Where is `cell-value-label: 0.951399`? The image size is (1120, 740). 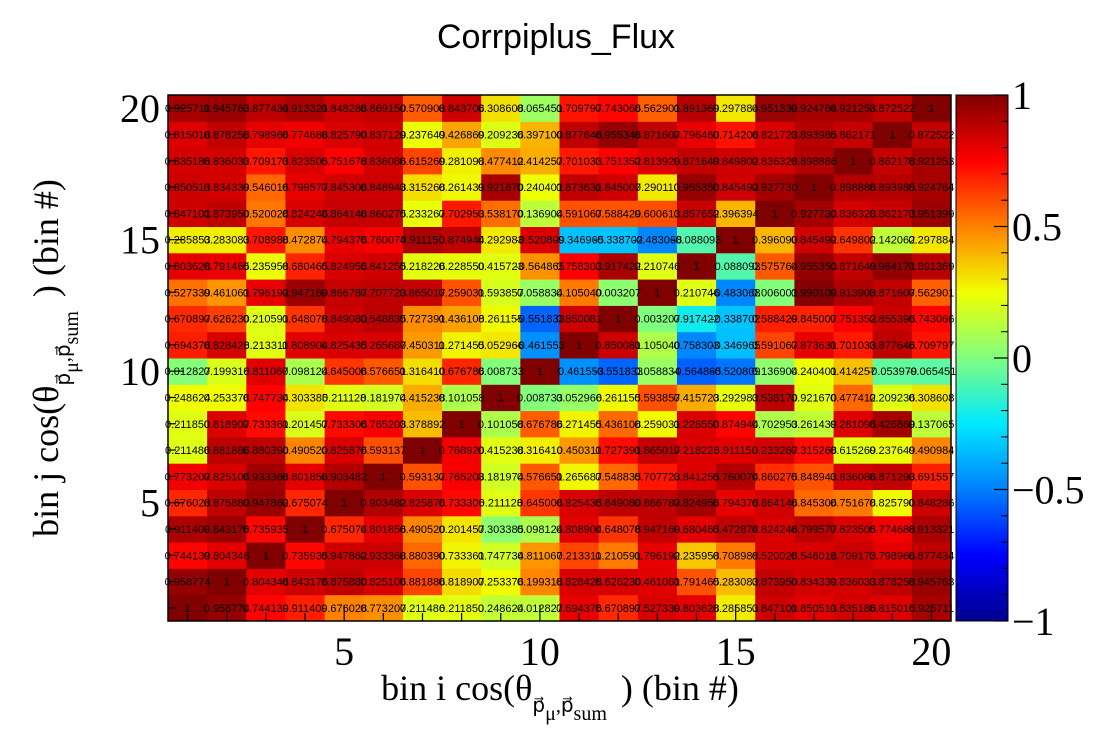
cell-value-label: 0.951399 is located at coordinates (931, 214).